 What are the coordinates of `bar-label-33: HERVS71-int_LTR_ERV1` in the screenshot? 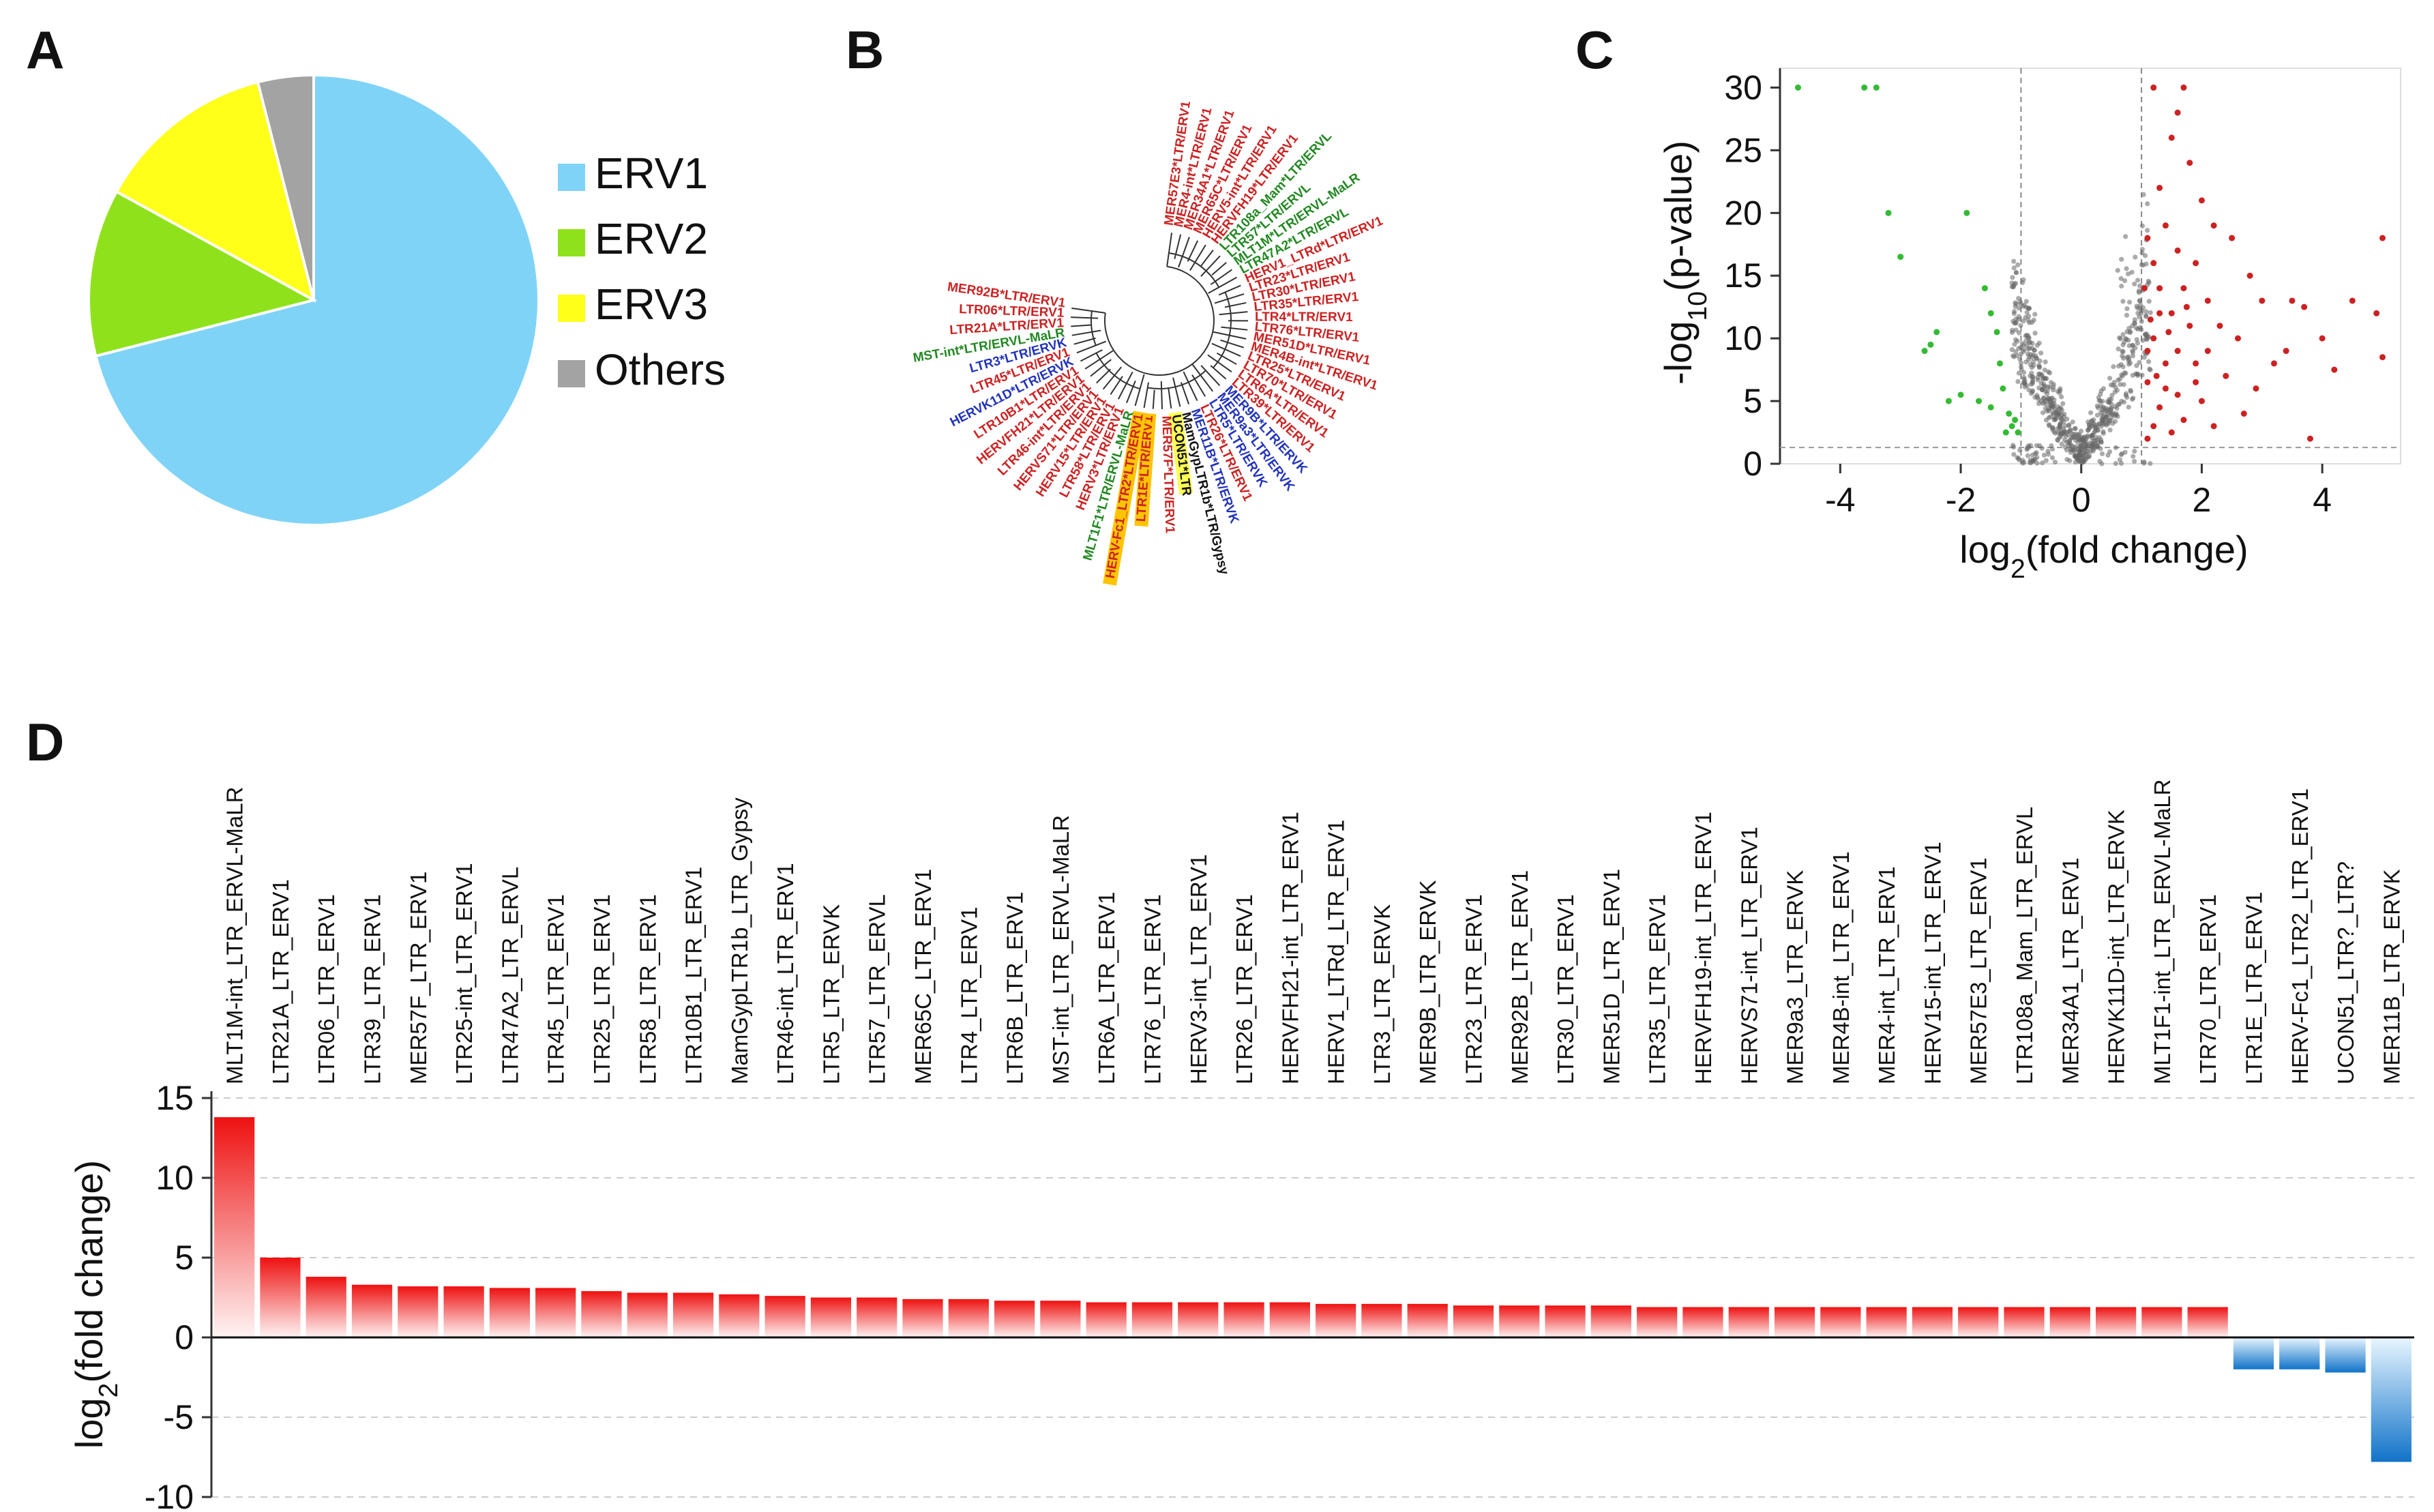 It's located at (1749, 955).